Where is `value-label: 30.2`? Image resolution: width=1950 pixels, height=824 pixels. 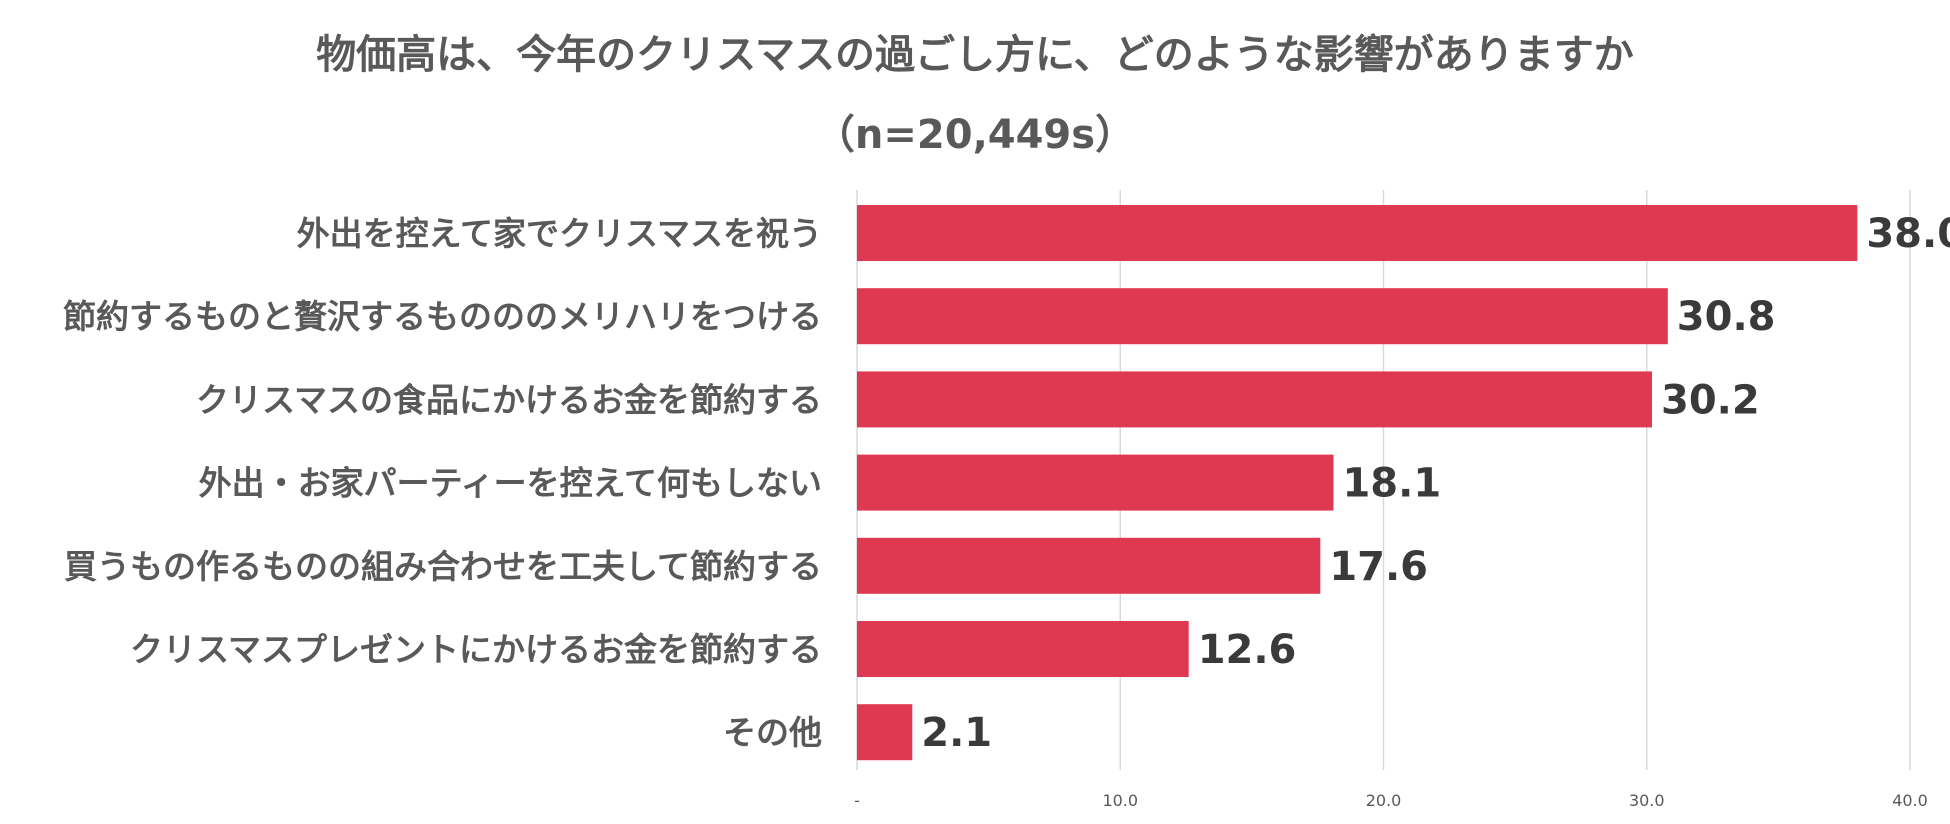
value-label: 30.2 is located at coordinates (1710, 400).